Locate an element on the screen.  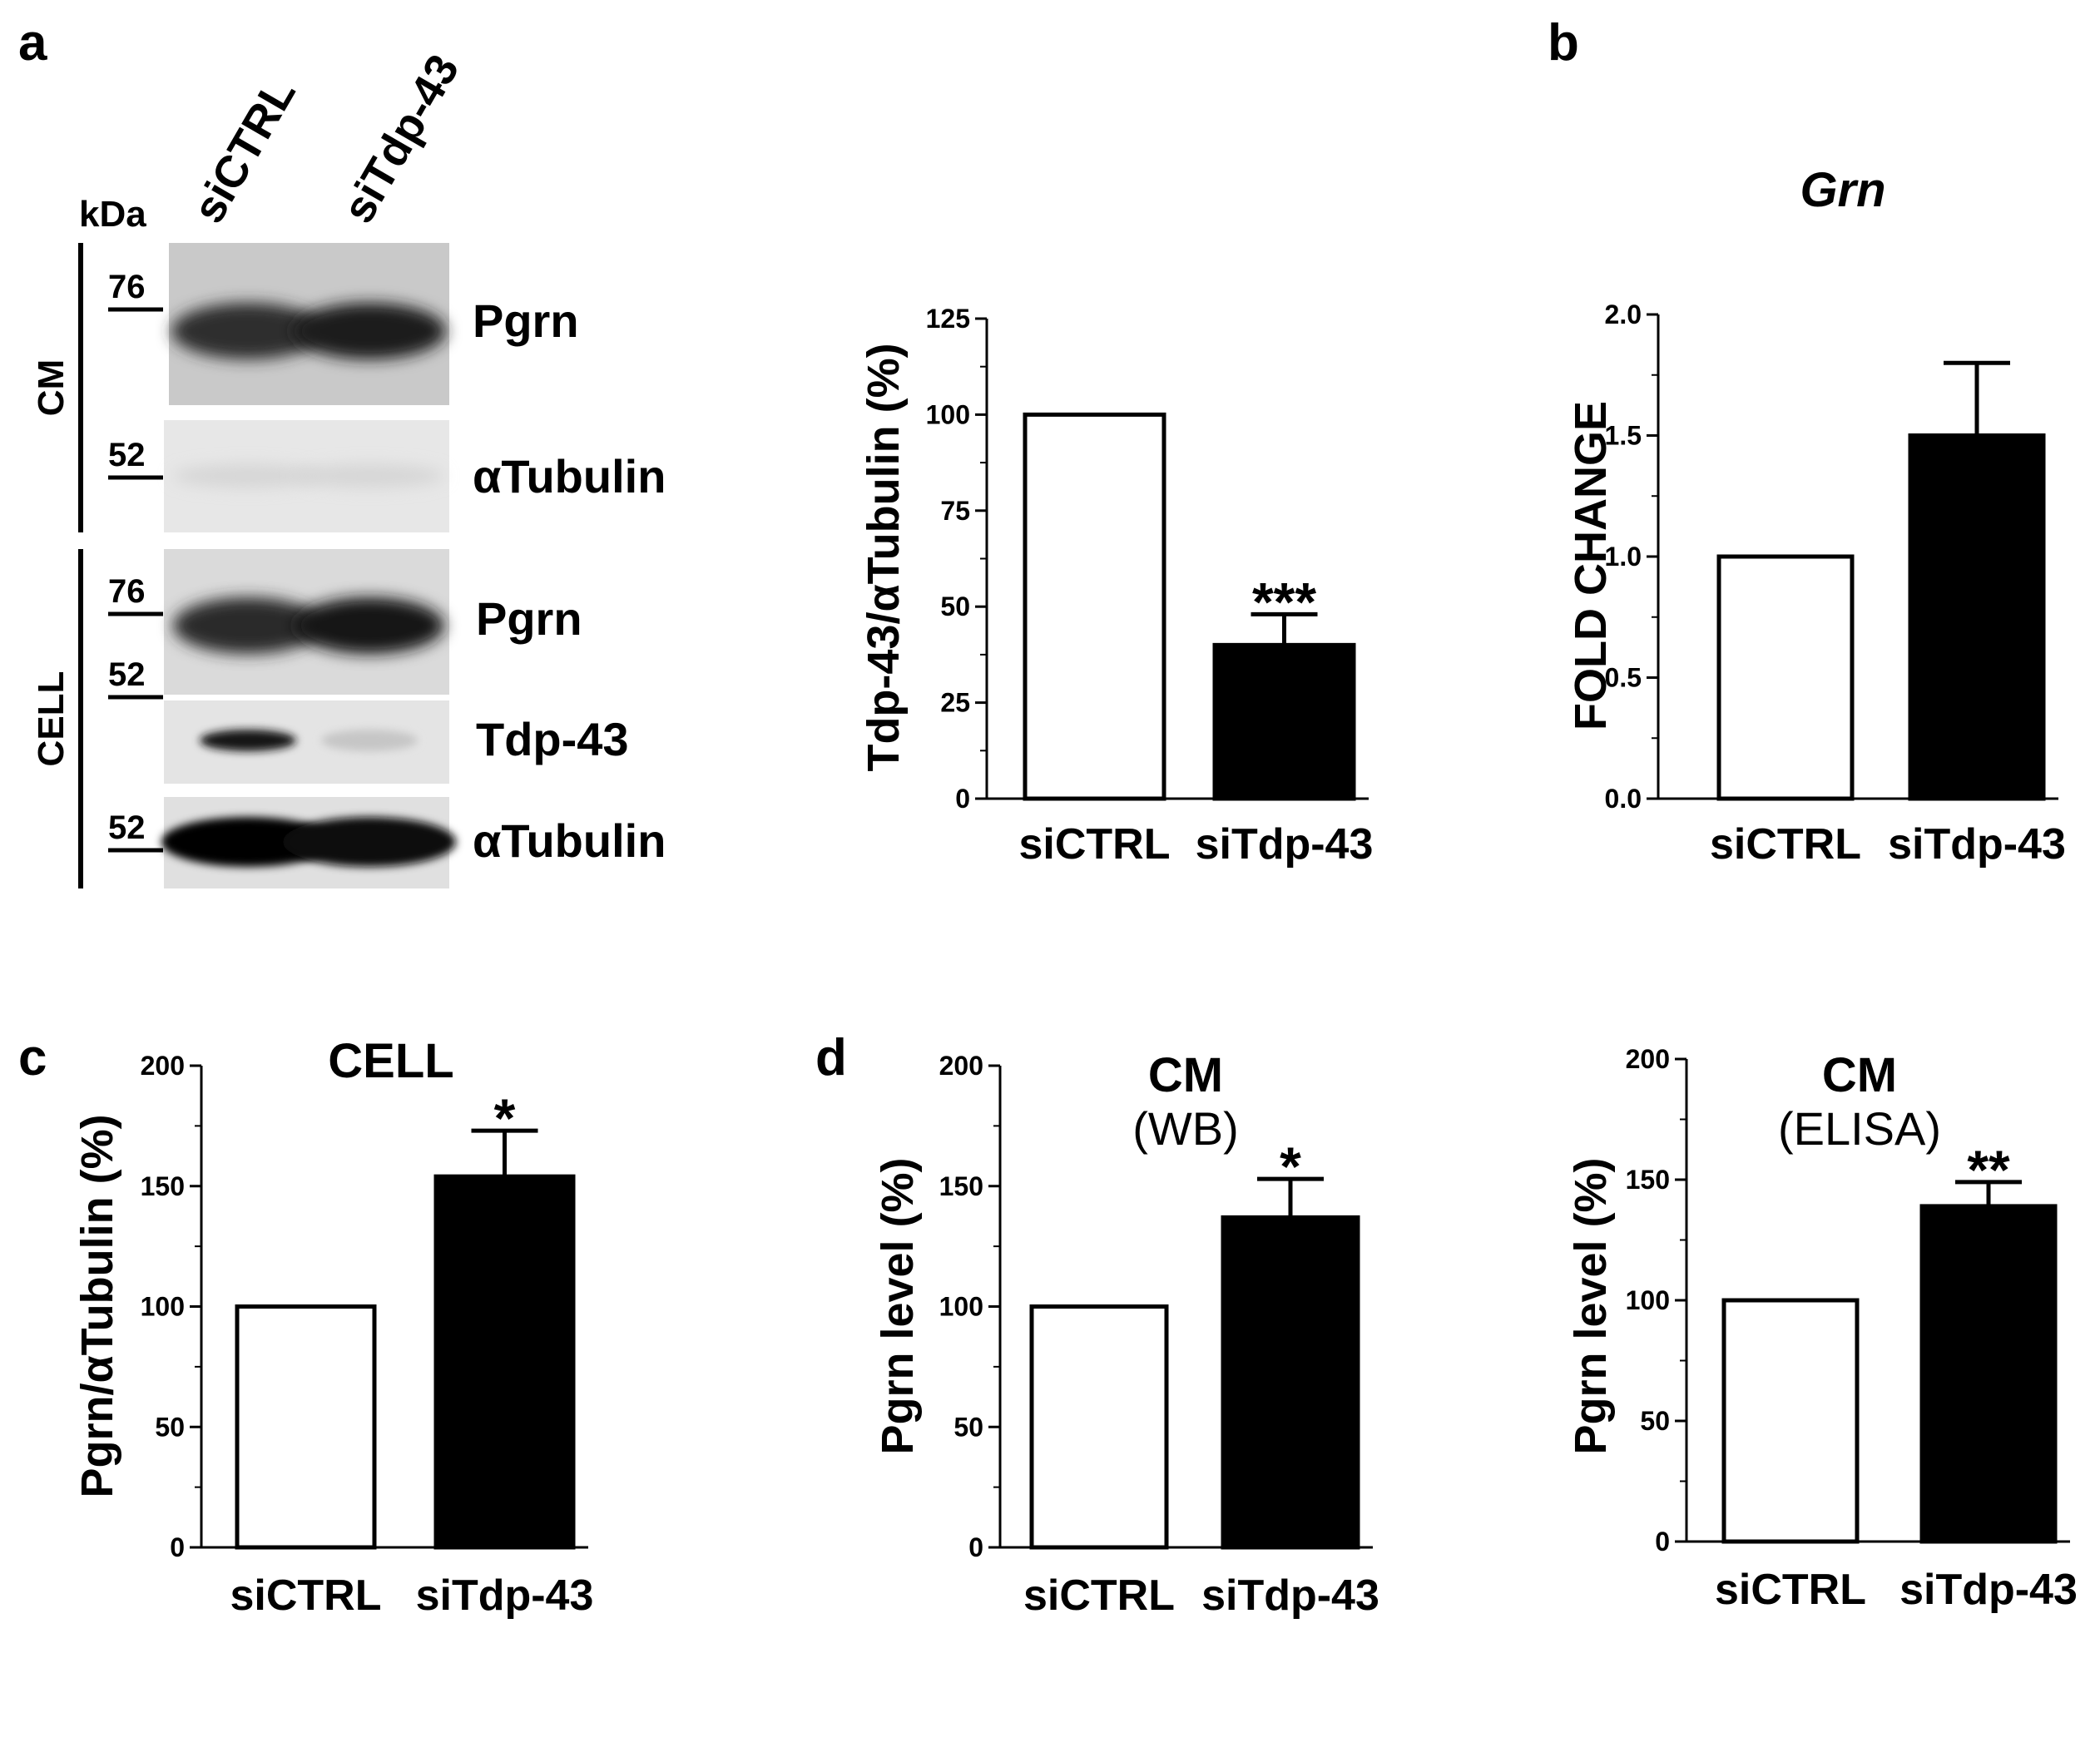
western-blot: kDa siCTRL siTdp-43 CM CELL 76 52 76 52 is located at coordinates (348, 467).